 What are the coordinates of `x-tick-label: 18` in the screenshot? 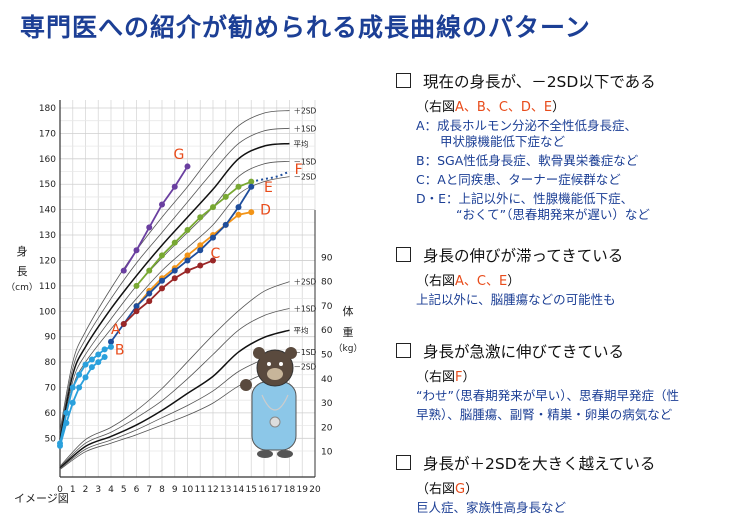 It's located at (290, 490).